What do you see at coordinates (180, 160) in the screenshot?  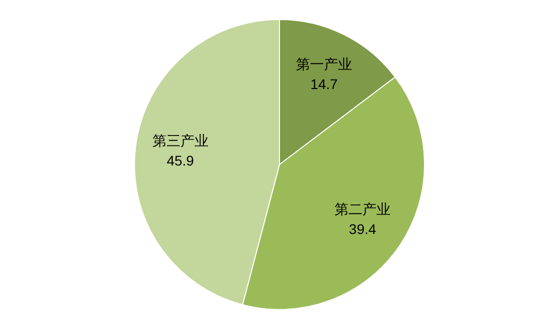 I see `data-label: 45.9` at bounding box center [180, 160].